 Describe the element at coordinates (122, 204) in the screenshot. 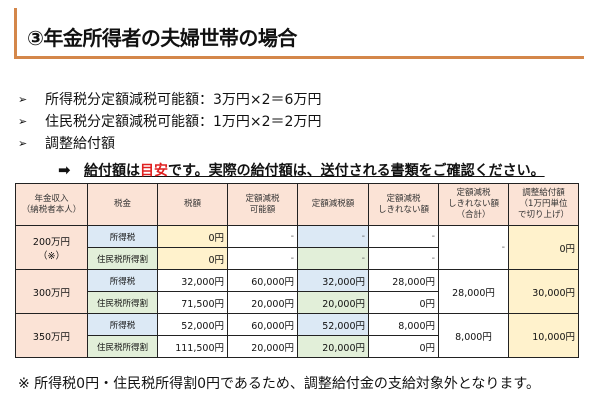

I see `header-tax-type: 税金` at that location.